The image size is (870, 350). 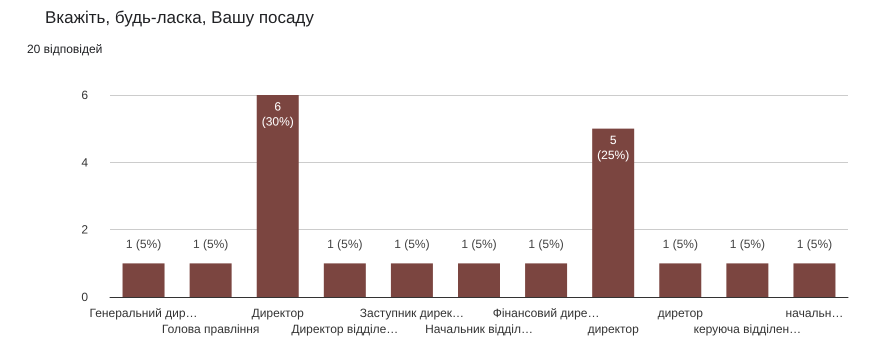 I want to click on data-label: 6 (30%), so click(x=278, y=114).